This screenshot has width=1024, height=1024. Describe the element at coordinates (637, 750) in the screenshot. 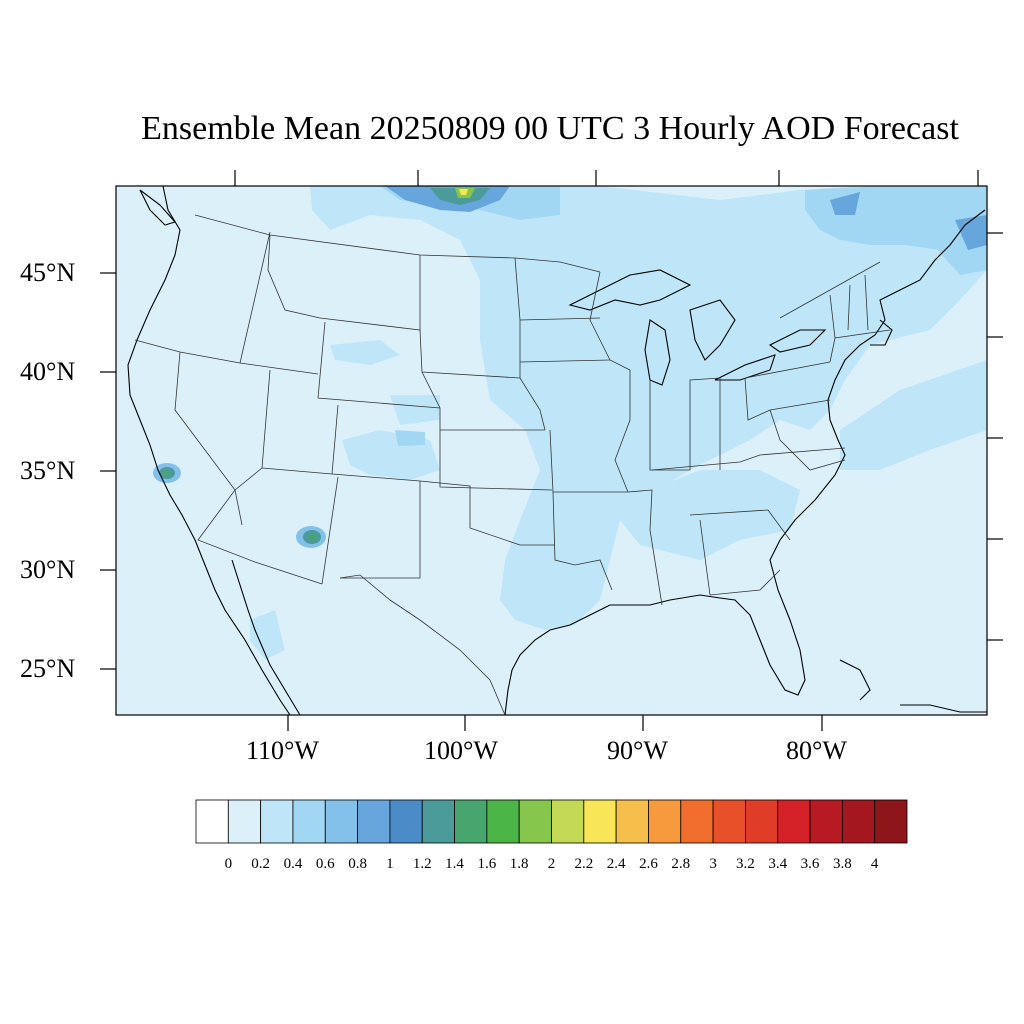

I see `lon-label-90w: 90°W` at that location.